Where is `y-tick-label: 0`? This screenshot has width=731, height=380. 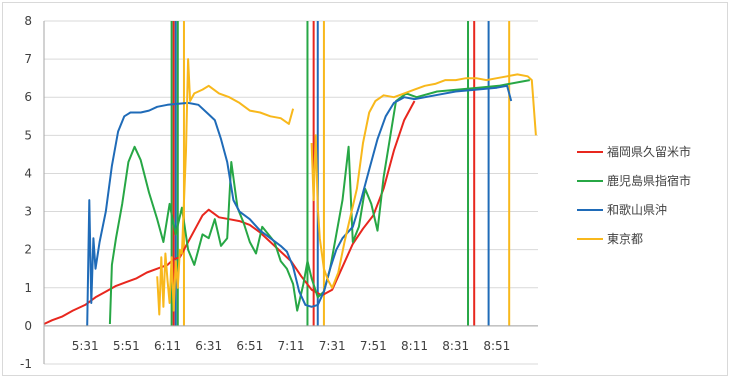 y-tick-label: 0 is located at coordinates (28, 326).